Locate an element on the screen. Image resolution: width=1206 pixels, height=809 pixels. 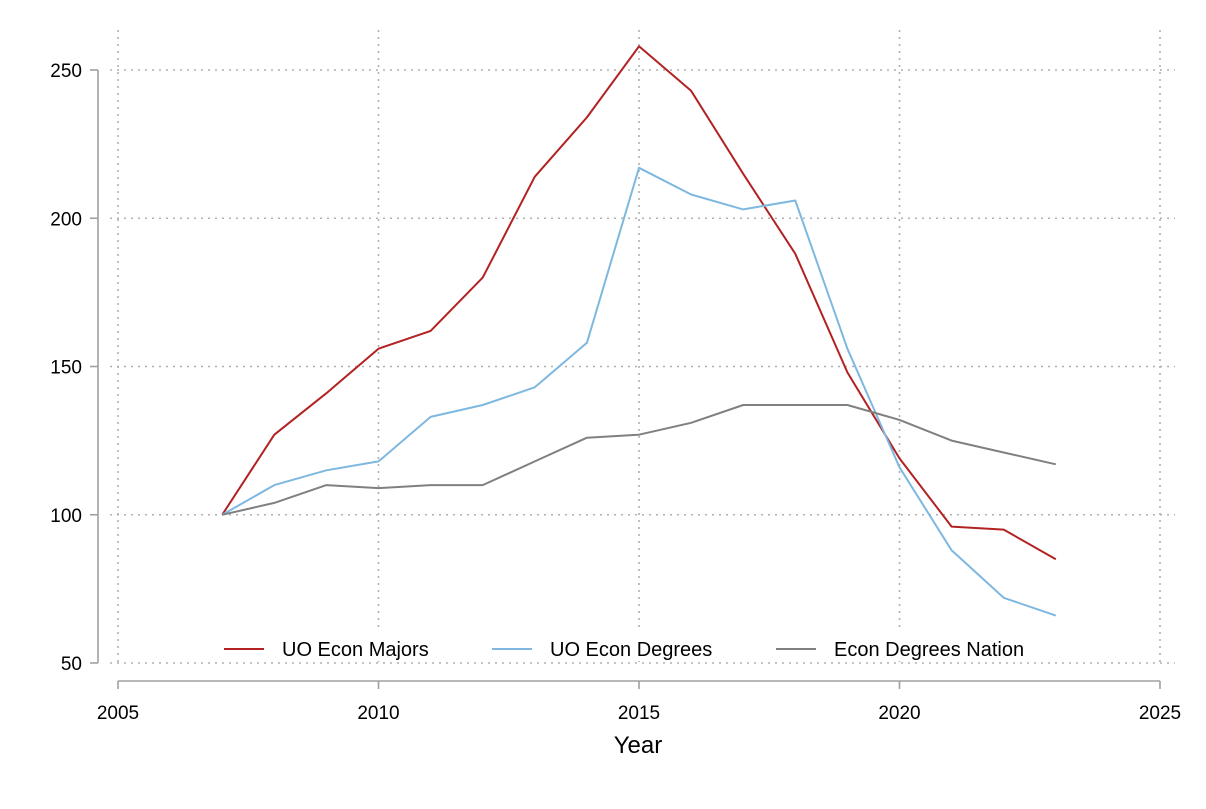
x-tick-label: 2025 is located at coordinates (1160, 713).